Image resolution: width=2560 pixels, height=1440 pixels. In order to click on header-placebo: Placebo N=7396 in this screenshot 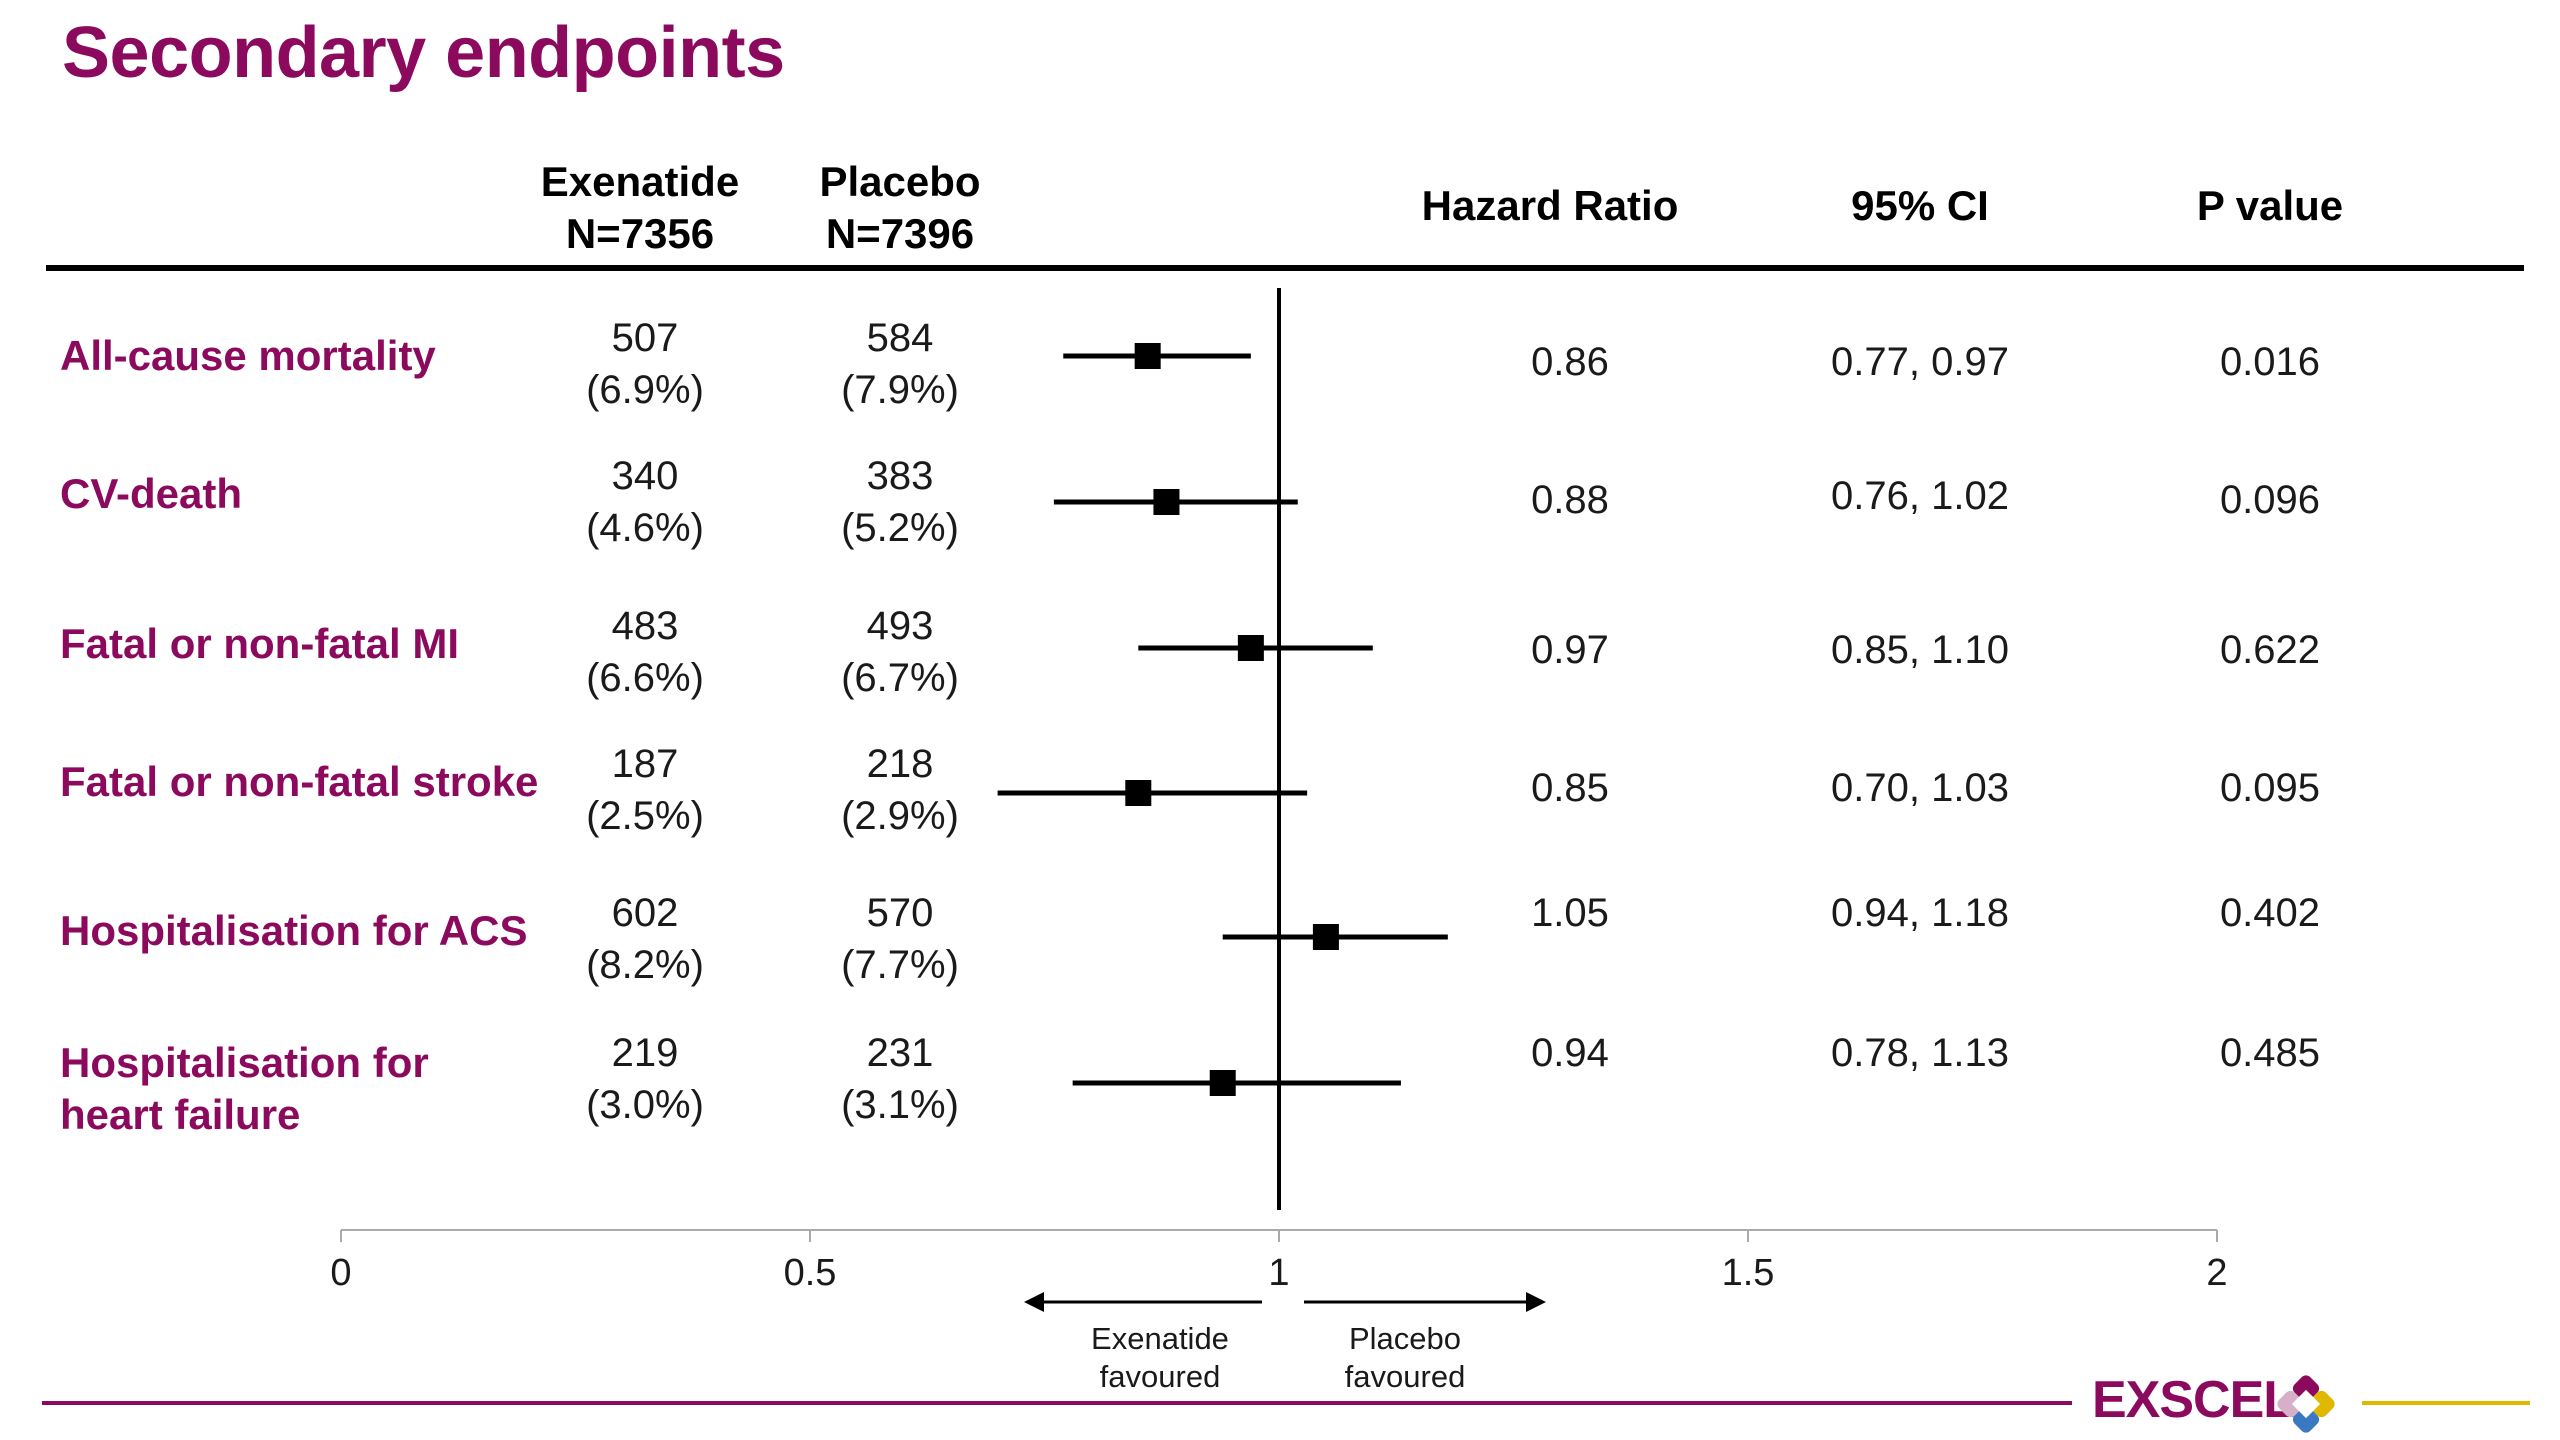, I will do `click(900, 208)`.